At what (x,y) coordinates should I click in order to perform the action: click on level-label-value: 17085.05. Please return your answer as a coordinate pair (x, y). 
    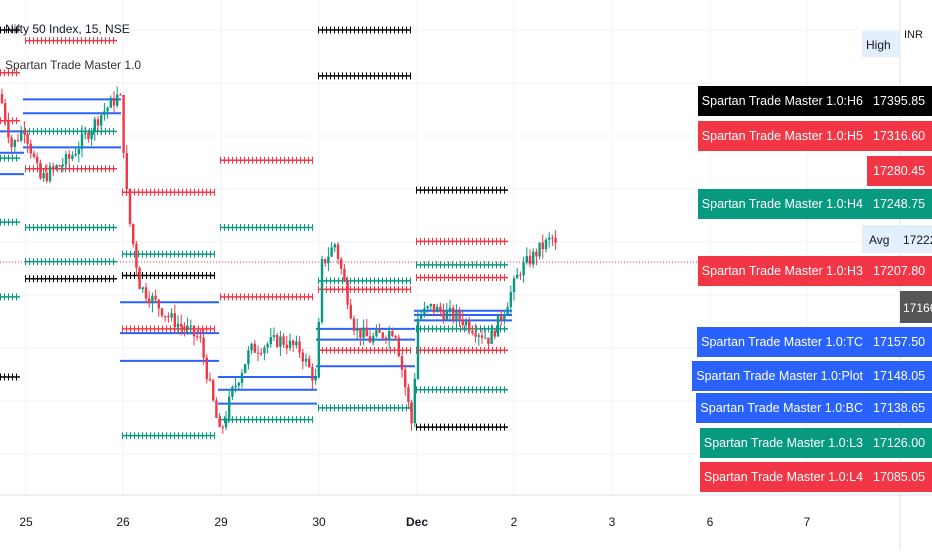
    Looking at the image, I should click on (899, 477).